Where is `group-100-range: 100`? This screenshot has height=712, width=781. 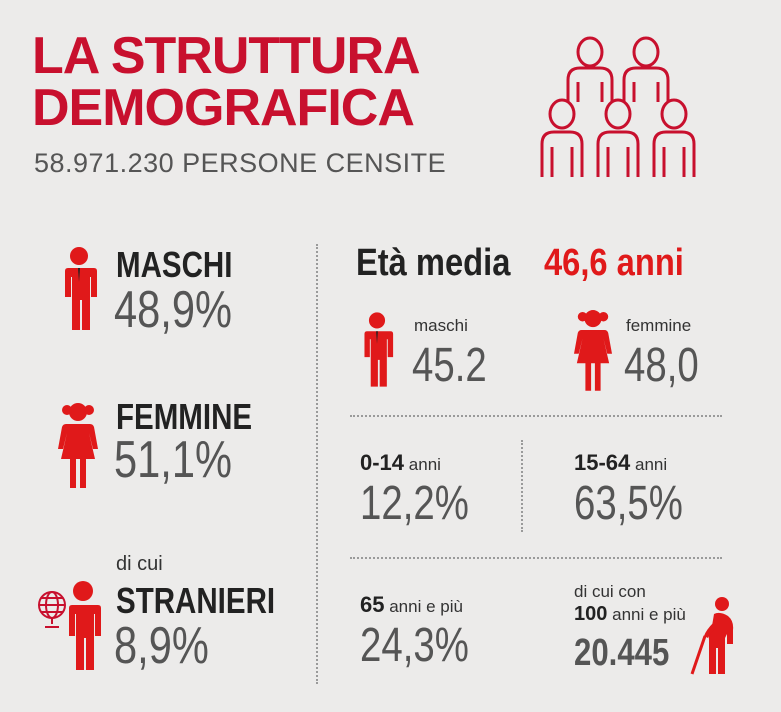 group-100-range: 100 is located at coordinates (591, 614).